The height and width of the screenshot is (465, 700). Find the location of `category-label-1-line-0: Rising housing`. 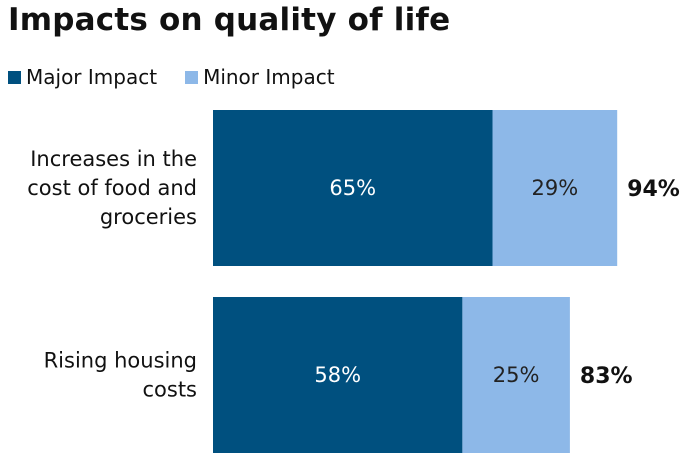

category-label-1-line-0: Rising housing is located at coordinates (120, 361).